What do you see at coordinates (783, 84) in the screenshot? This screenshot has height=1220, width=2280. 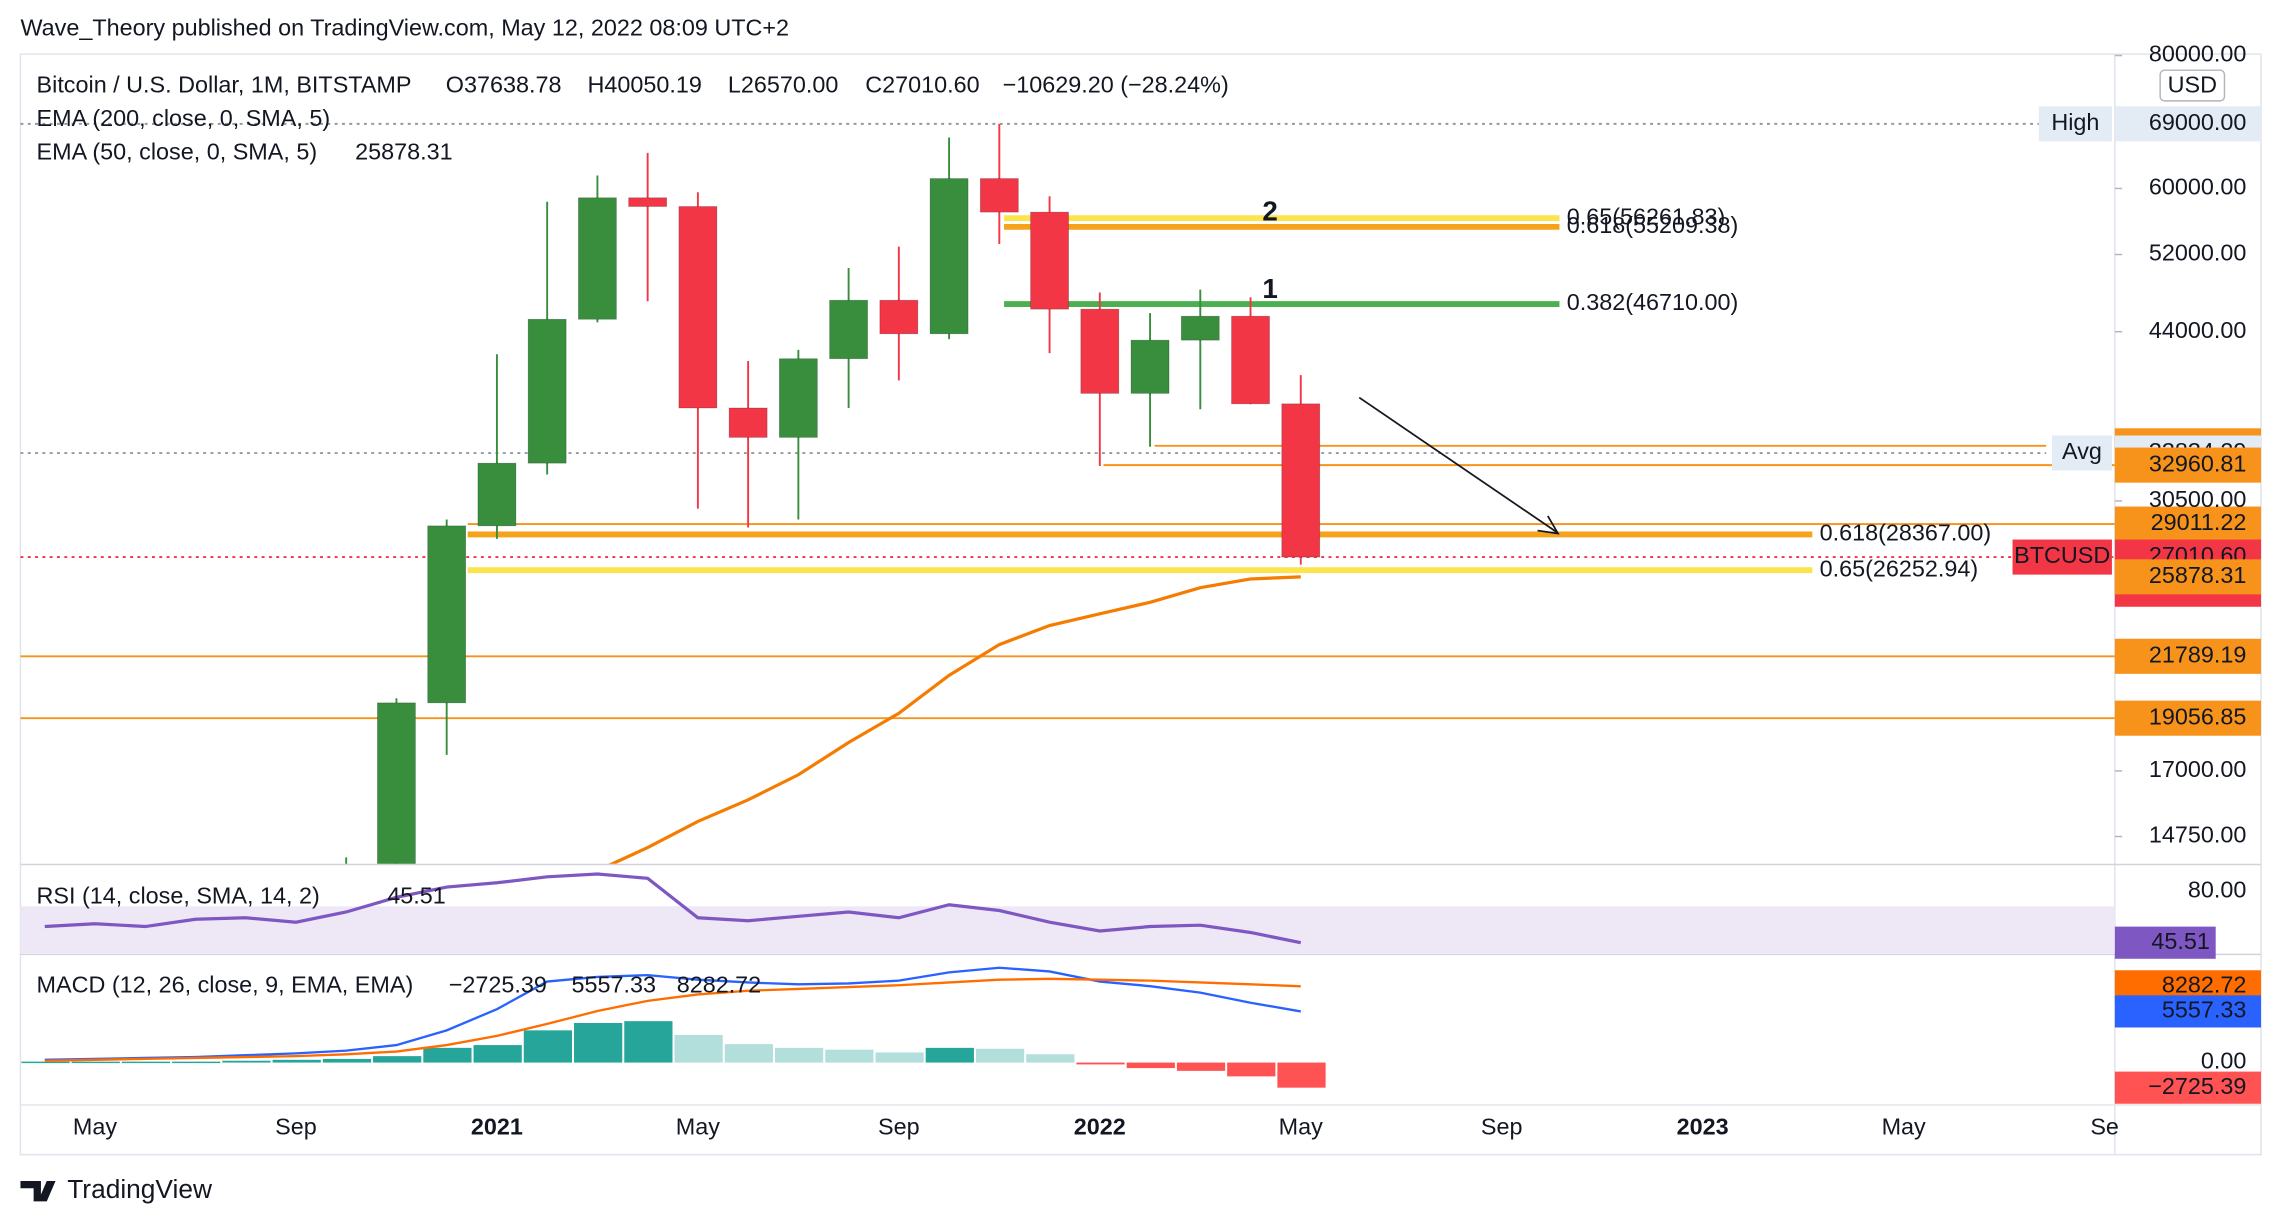 I see `ohlc-value: L26570.00` at bounding box center [783, 84].